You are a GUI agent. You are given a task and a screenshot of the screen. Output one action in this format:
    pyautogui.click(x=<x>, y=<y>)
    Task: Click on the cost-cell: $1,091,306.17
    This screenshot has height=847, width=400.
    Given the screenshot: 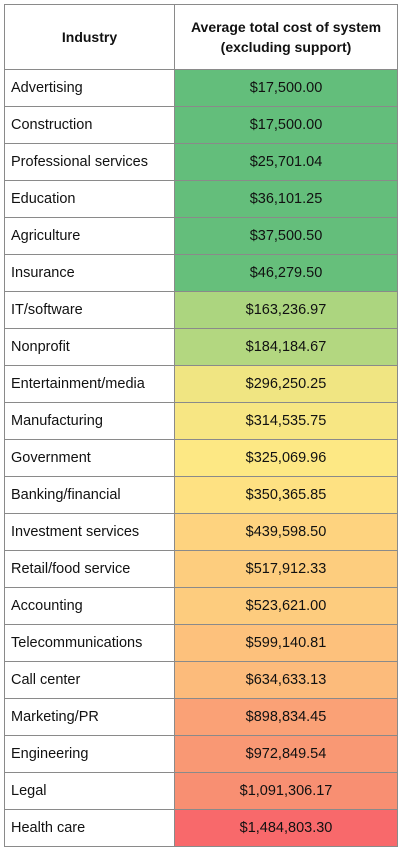 What is the action you would take?
    pyautogui.click(x=286, y=791)
    